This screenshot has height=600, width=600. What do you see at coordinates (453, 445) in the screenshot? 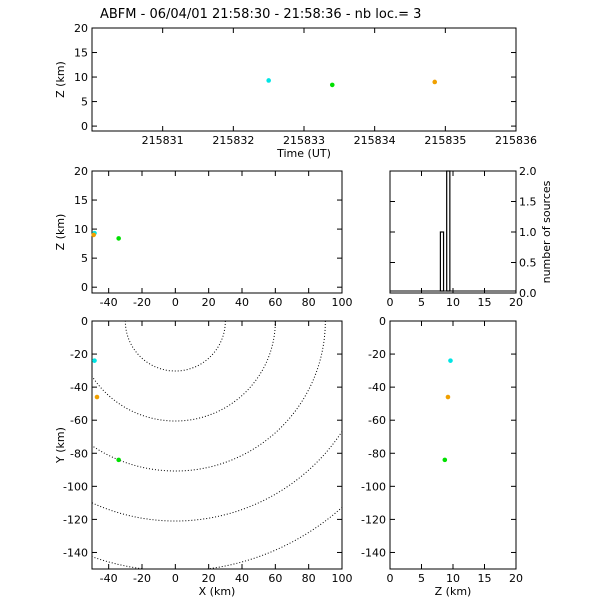
I see `chart-4-frame` at bounding box center [453, 445].